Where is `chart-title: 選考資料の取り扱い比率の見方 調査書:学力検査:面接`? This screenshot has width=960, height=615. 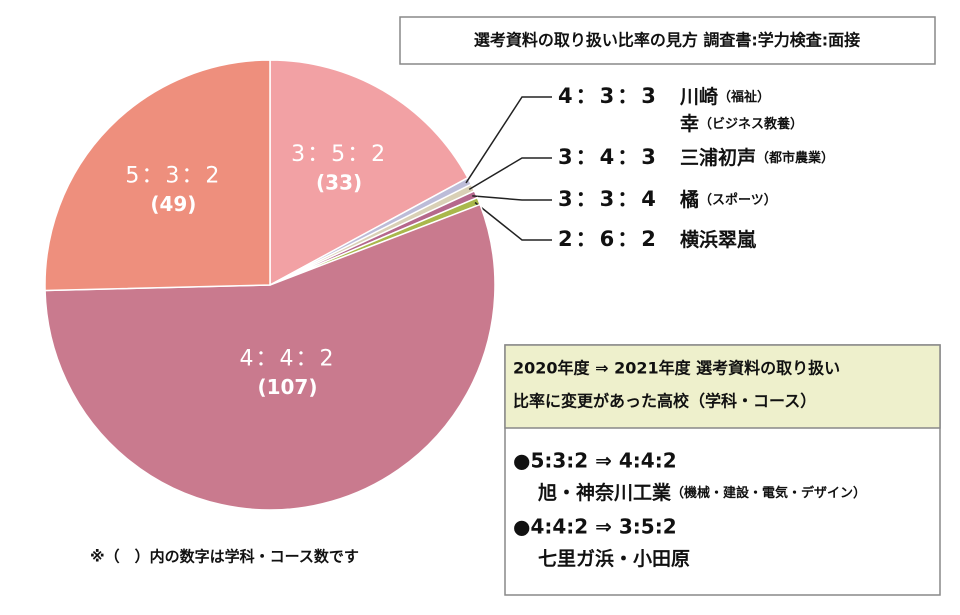 chart-title: 選考資料の取り扱い比率の見方 調査書:学力検査:面接 is located at coordinates (667, 40).